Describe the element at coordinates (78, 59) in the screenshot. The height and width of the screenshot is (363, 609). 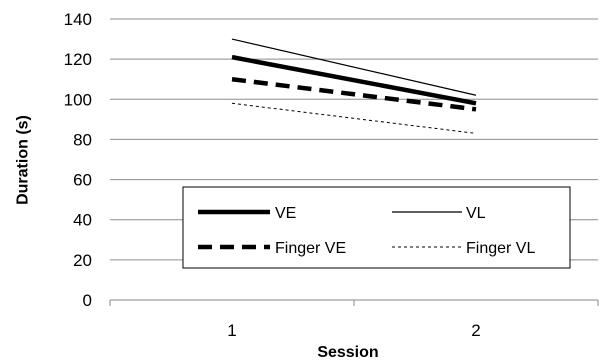
I see `y-tick-label: 120` at that location.